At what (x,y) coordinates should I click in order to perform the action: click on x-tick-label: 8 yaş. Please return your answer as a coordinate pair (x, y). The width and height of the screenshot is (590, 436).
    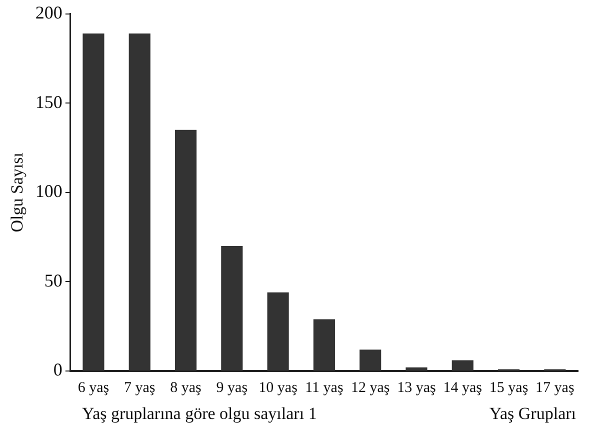
    Looking at the image, I should click on (186, 388).